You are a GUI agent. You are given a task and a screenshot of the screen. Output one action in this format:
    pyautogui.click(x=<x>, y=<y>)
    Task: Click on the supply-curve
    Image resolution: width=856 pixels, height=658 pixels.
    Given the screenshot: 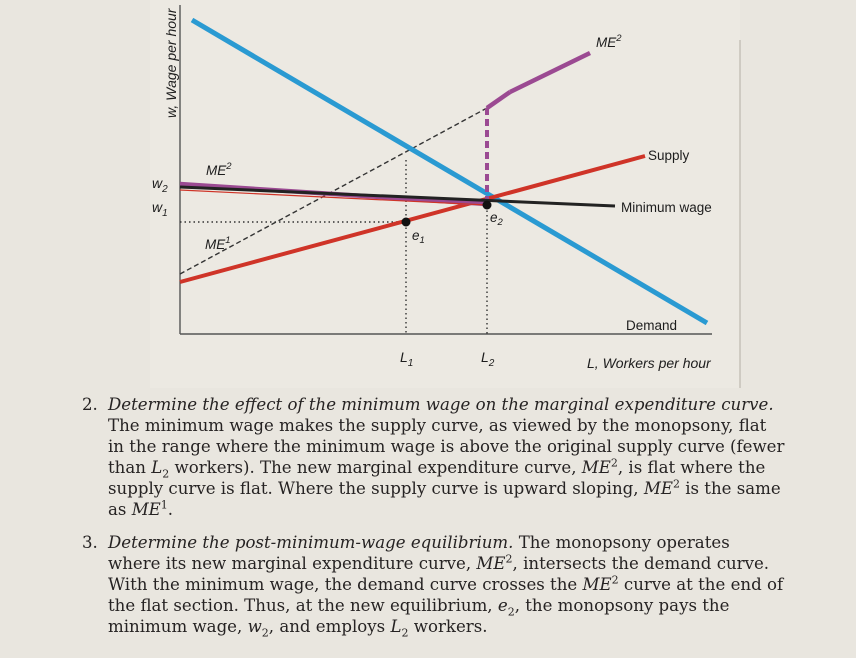 What is the action you would take?
    pyautogui.click(x=412, y=219)
    